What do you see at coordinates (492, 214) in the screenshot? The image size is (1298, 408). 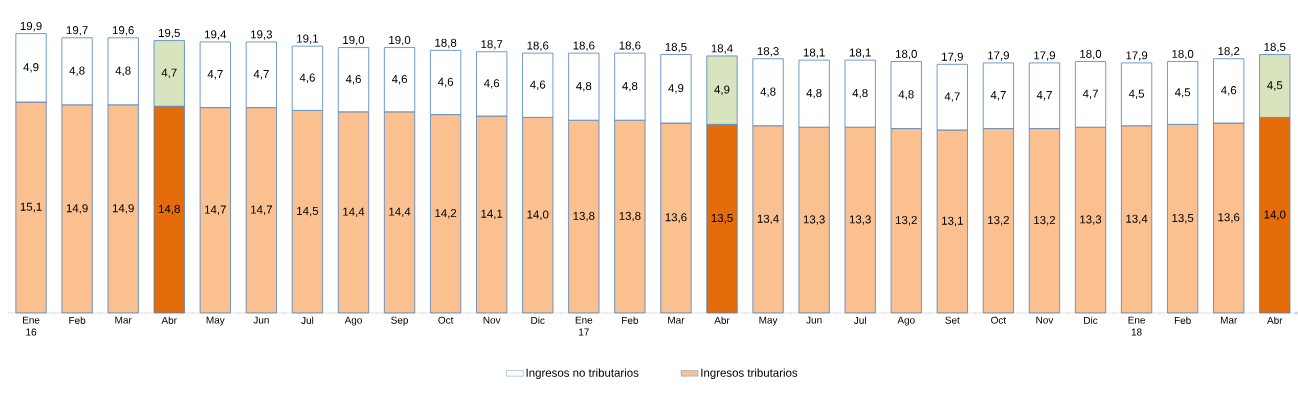 I see `data-label: 14,1` at bounding box center [492, 214].